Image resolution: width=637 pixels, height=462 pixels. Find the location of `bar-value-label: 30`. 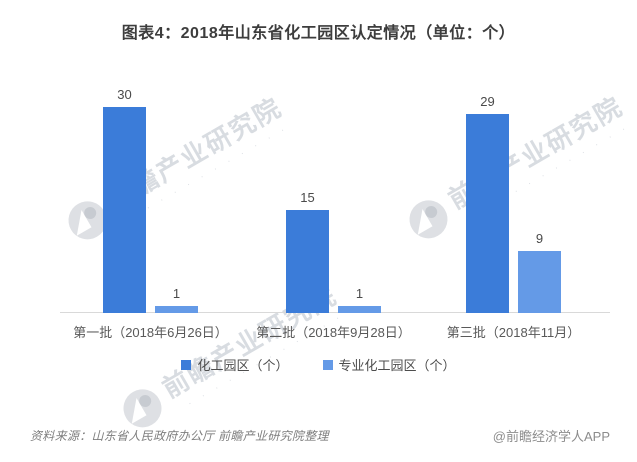

bar-value-label: 30 is located at coordinates (124, 94).